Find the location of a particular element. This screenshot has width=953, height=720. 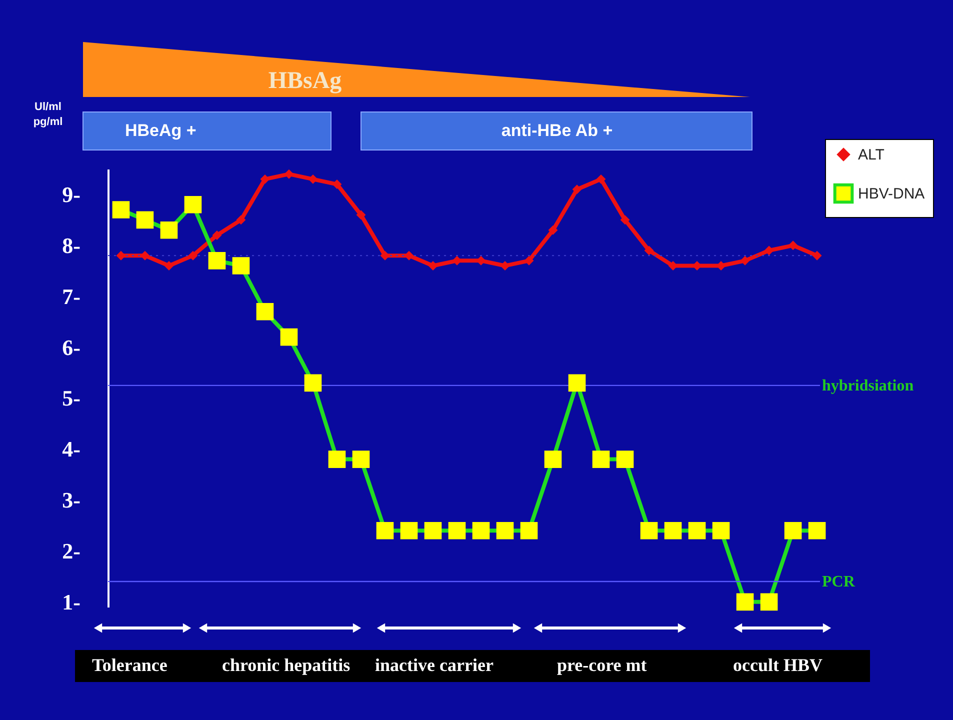

y-tick-label: 1- is located at coordinates (71, 601).